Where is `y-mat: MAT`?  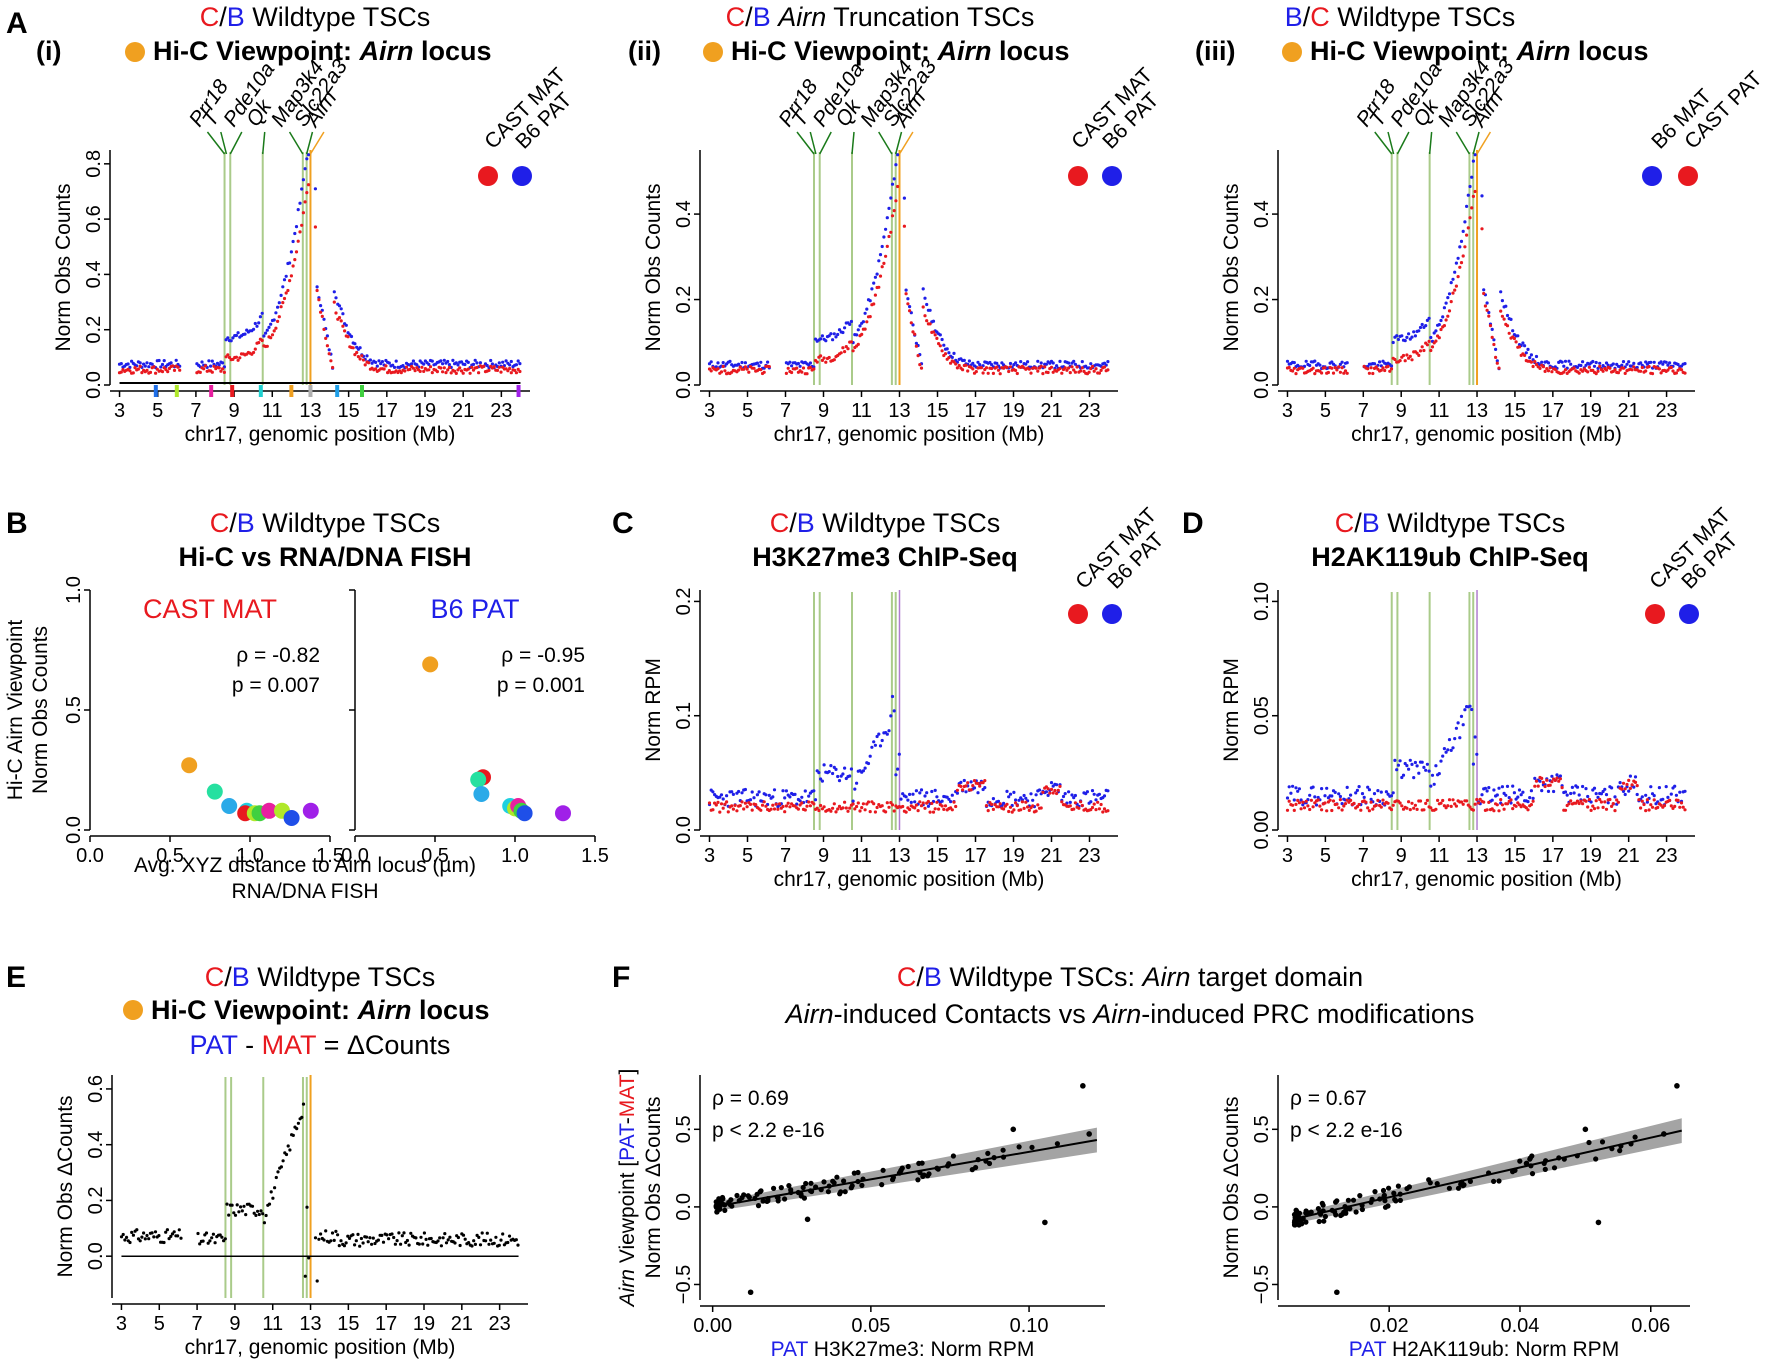
y-mat: MAT is located at coordinates (627, 1095).